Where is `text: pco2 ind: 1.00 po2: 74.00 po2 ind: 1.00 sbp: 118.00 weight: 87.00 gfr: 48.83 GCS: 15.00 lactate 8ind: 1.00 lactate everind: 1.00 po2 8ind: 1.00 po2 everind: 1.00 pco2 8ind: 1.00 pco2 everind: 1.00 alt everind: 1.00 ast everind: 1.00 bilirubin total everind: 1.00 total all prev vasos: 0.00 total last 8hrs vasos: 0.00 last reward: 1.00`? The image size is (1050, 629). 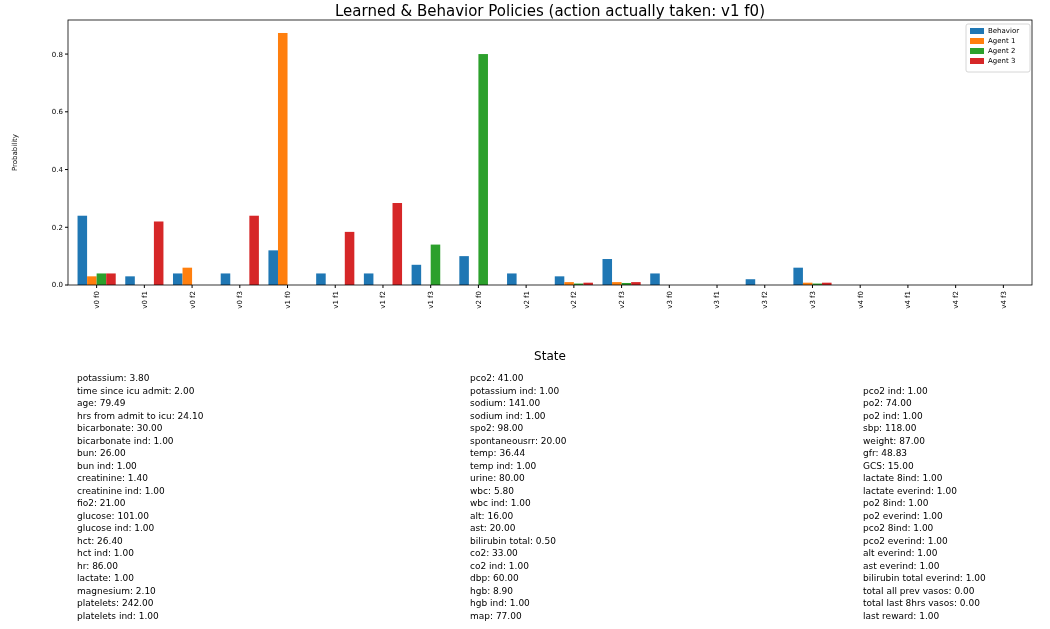 text: pco2 ind: 1.00 po2: 74.00 po2 ind: 1.00 sbp: 118.00 weight: 87.00 gfr: 48.83 GCS: 15.00 lactate 8ind: 1.00 lactate everind: 1.00 po2 8ind: 1.00 po2 everind: 1.00 pco2 8ind: 1.00 pco2 everind: 1.00 alt everind: 1.00 ast everind: 1.00 bilirubin total everind: 1.00 total all prev vasos: 0.00 total last 8hrs vasos: 0.00 last reward: 1.00 is located at coordinates (924, 503).